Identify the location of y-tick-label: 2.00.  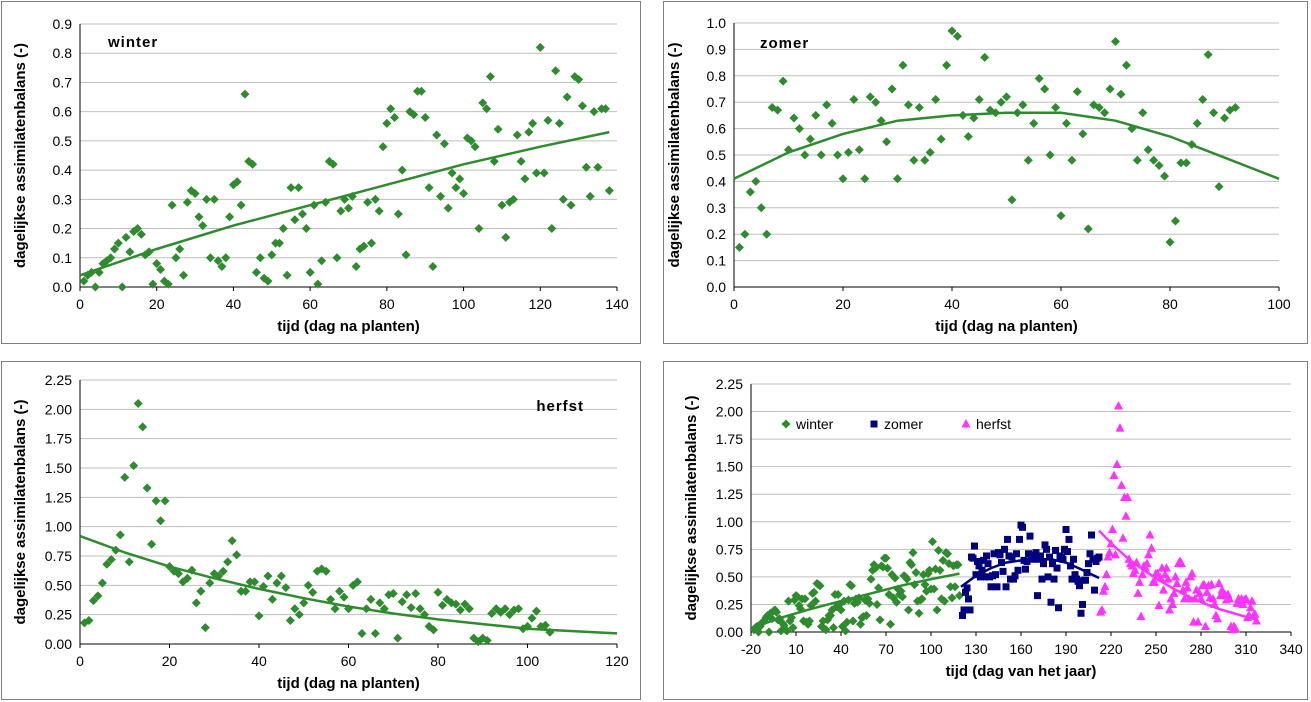
(58, 409).